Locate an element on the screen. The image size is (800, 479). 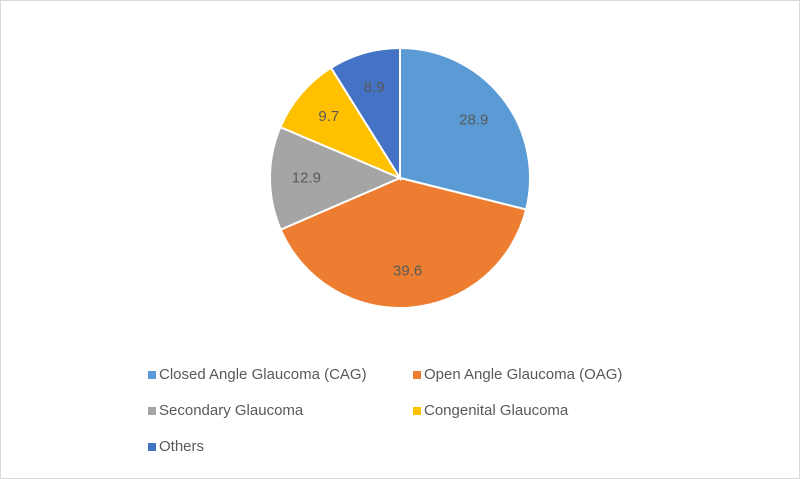
legend-label: Closed Angle Glaucoma (CAG) is located at coordinates (263, 374).